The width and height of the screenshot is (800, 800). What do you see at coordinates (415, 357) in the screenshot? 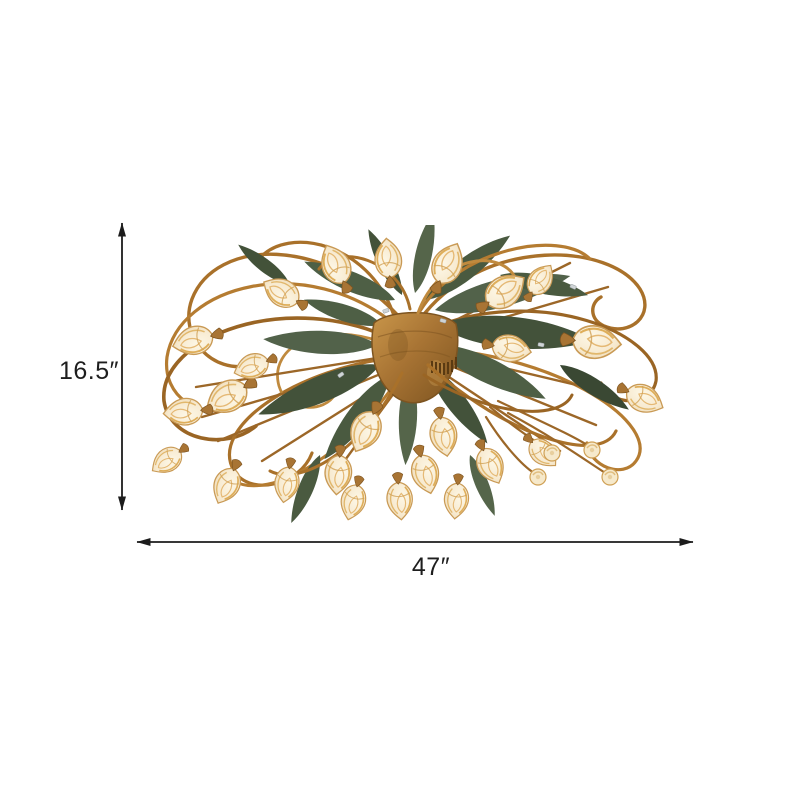
I see `canopy-dome` at bounding box center [415, 357].